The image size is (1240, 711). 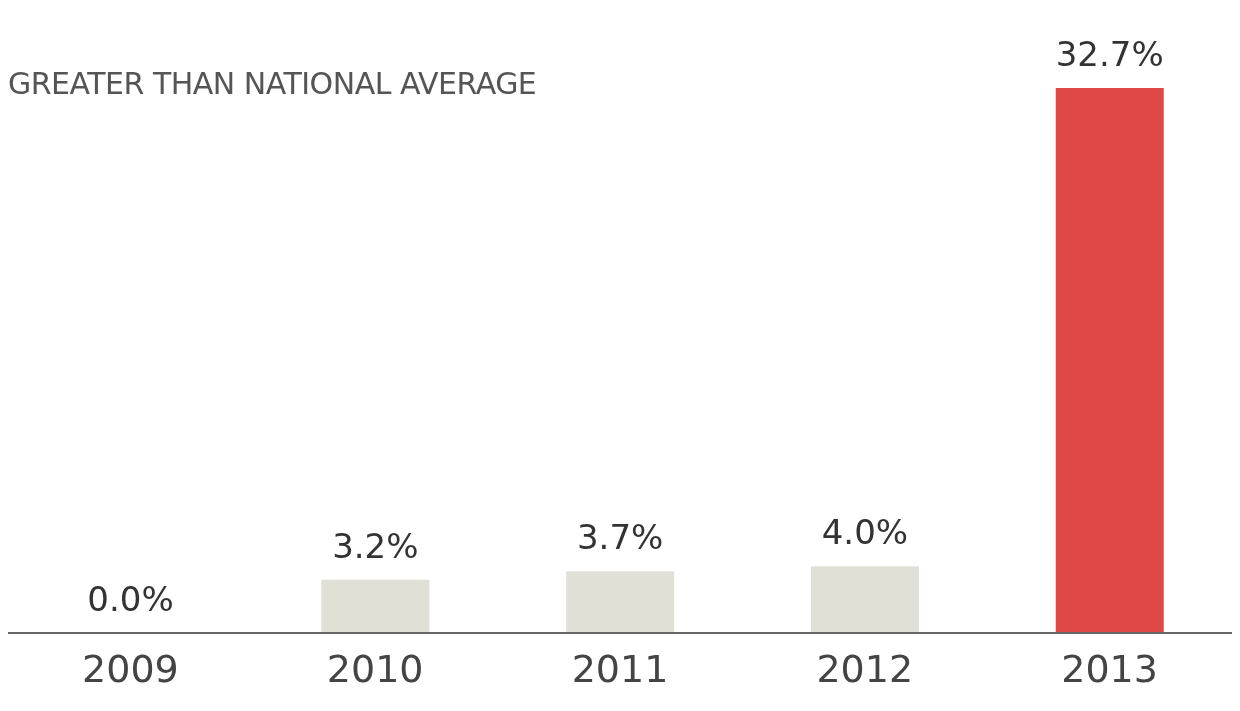 What do you see at coordinates (1109, 54) in the screenshot?
I see `data-label: 32.7%` at bounding box center [1109, 54].